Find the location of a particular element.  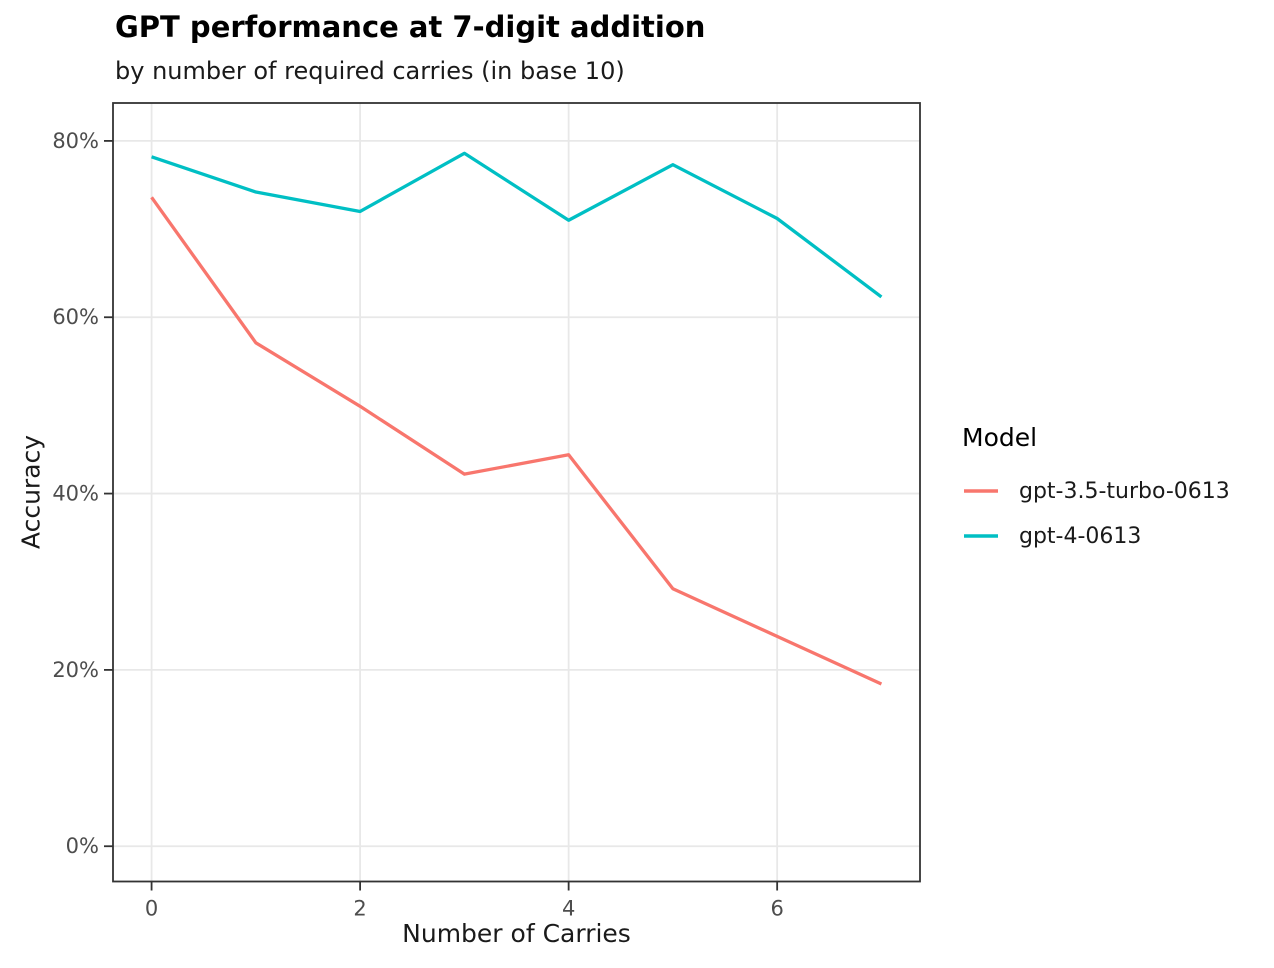

y-tick-label-0: 0% is located at coordinates (82, 846).